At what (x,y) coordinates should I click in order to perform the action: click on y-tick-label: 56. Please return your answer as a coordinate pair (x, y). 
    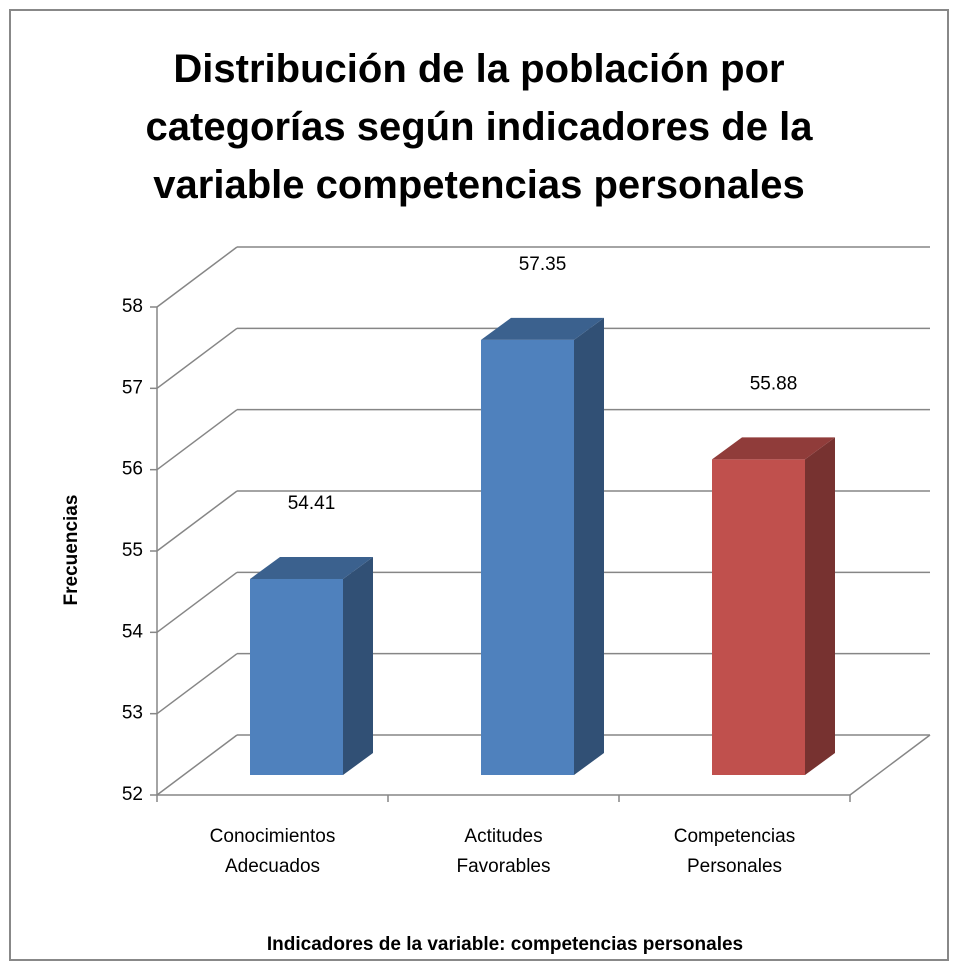
    Looking at the image, I should click on (132, 469).